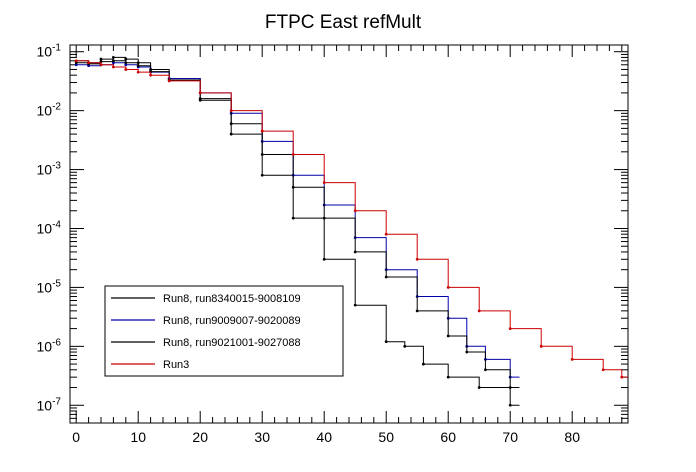 The height and width of the screenshot is (472, 696). Describe the element at coordinates (49, 110) in the screenshot. I see `y-tick-label: 10⁻²` at that location.